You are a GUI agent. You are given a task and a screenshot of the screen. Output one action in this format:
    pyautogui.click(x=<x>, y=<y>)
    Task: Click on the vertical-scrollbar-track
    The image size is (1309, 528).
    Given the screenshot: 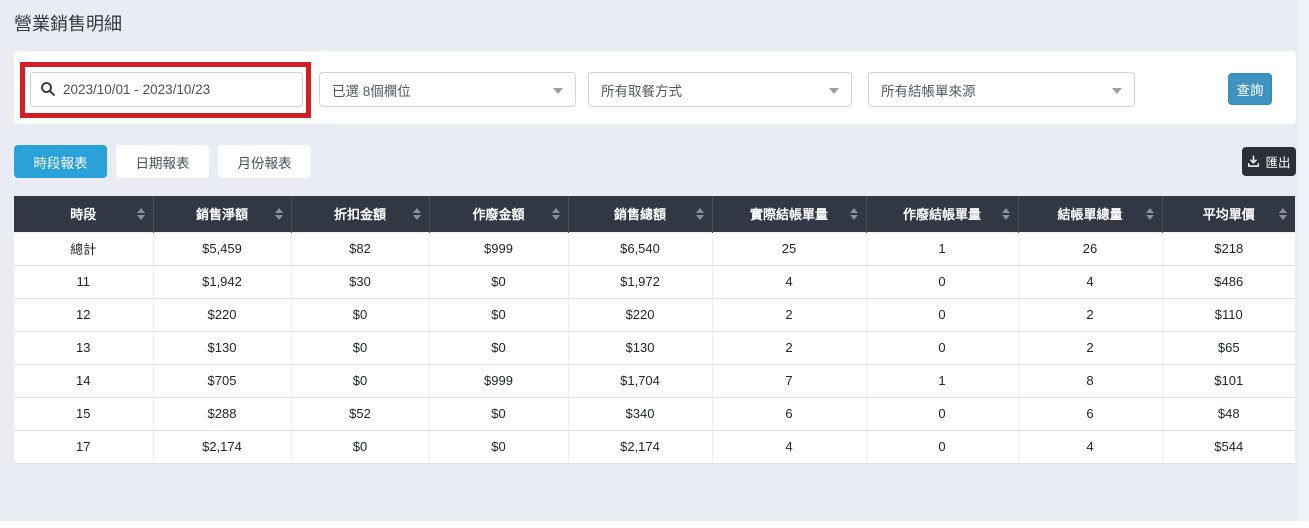 What is the action you would take?
    pyautogui.click(x=1303, y=260)
    